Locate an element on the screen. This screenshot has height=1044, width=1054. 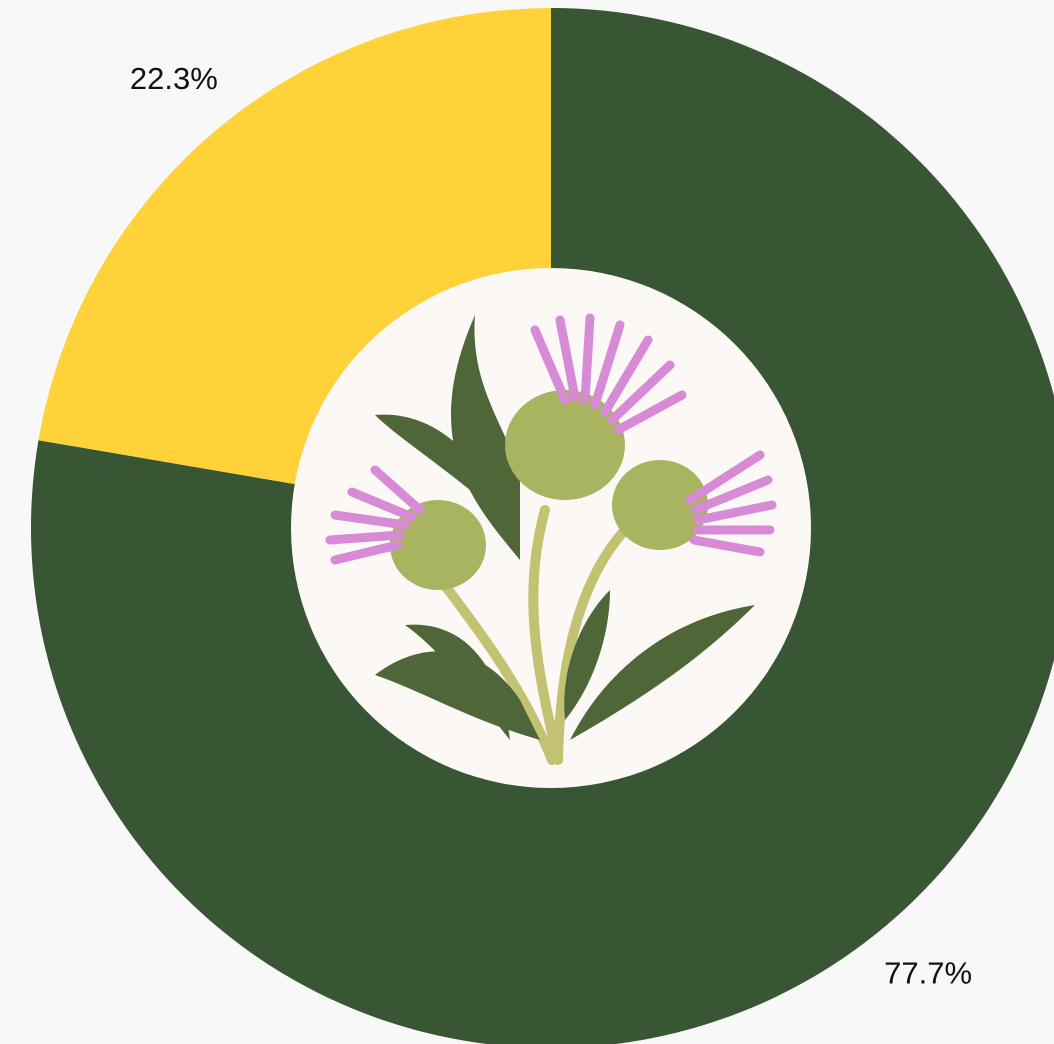
thistle-flowers is located at coordinates (551, 439).